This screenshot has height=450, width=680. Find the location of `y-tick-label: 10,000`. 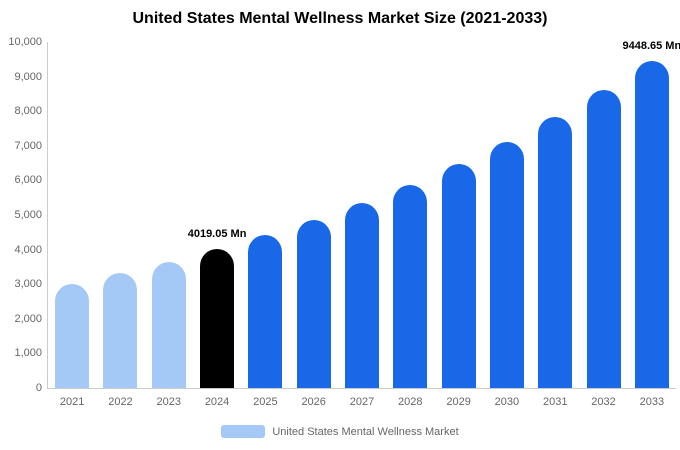

y-tick-label: 10,000 is located at coordinates (25, 42).